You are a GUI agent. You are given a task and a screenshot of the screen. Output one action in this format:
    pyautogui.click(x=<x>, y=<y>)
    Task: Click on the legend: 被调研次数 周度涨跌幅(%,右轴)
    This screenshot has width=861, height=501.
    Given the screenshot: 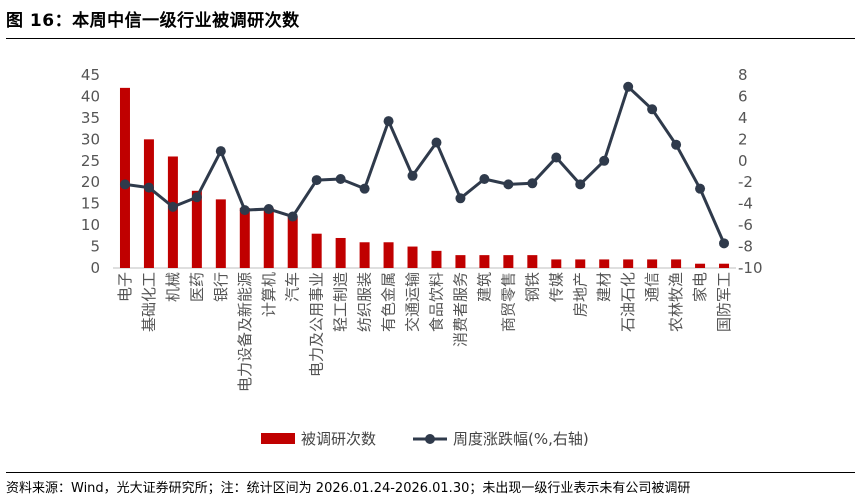 What is the action you would take?
    pyautogui.click(x=425, y=439)
    